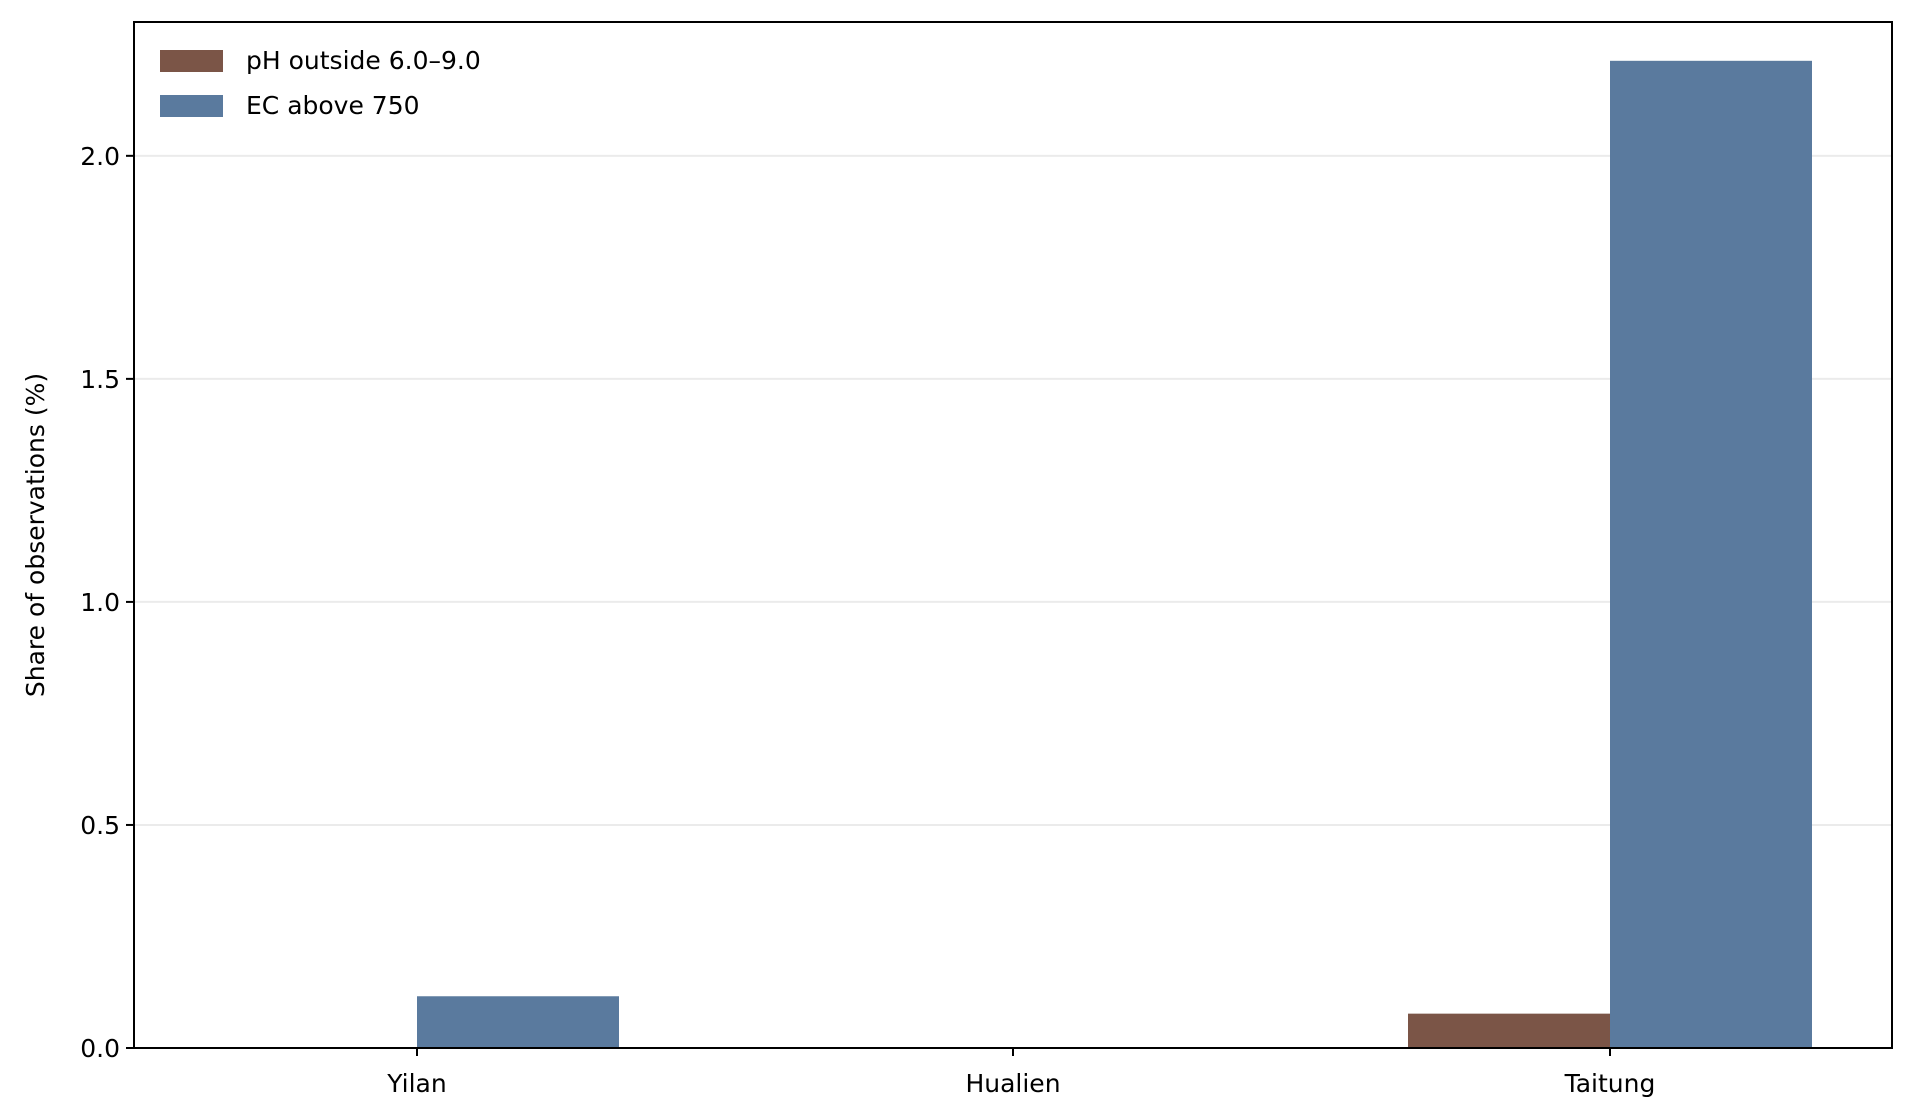 The image size is (1912, 1120). Describe the element at coordinates (416, 1083) in the screenshot. I see `x-tick-label: Yilan` at that location.